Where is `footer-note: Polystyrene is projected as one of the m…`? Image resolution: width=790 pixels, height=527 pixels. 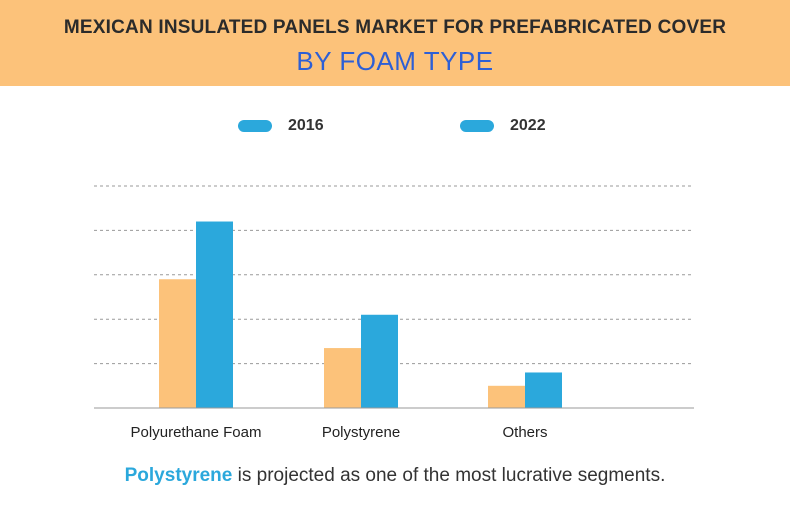
footer-note: Polystyrene is projected as one of the m… is located at coordinates (395, 476).